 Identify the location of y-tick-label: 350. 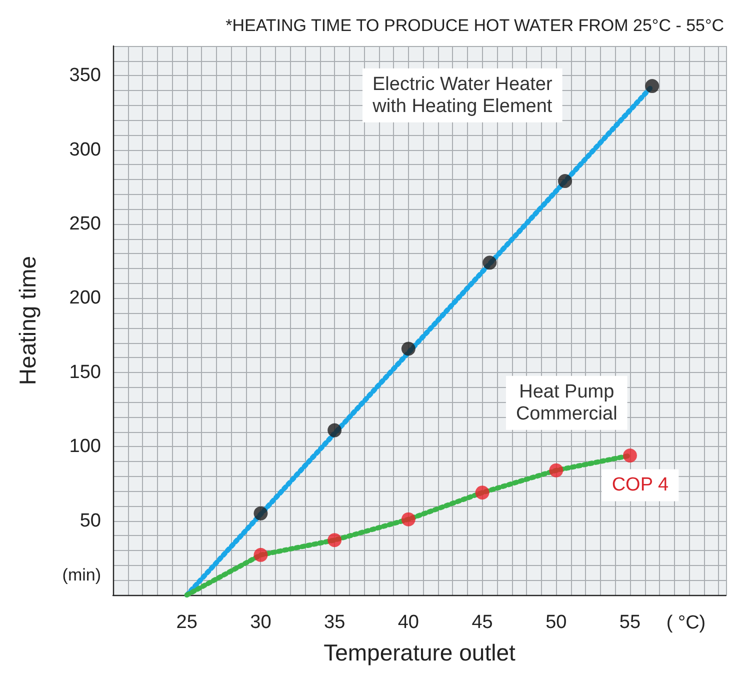
(85, 75).